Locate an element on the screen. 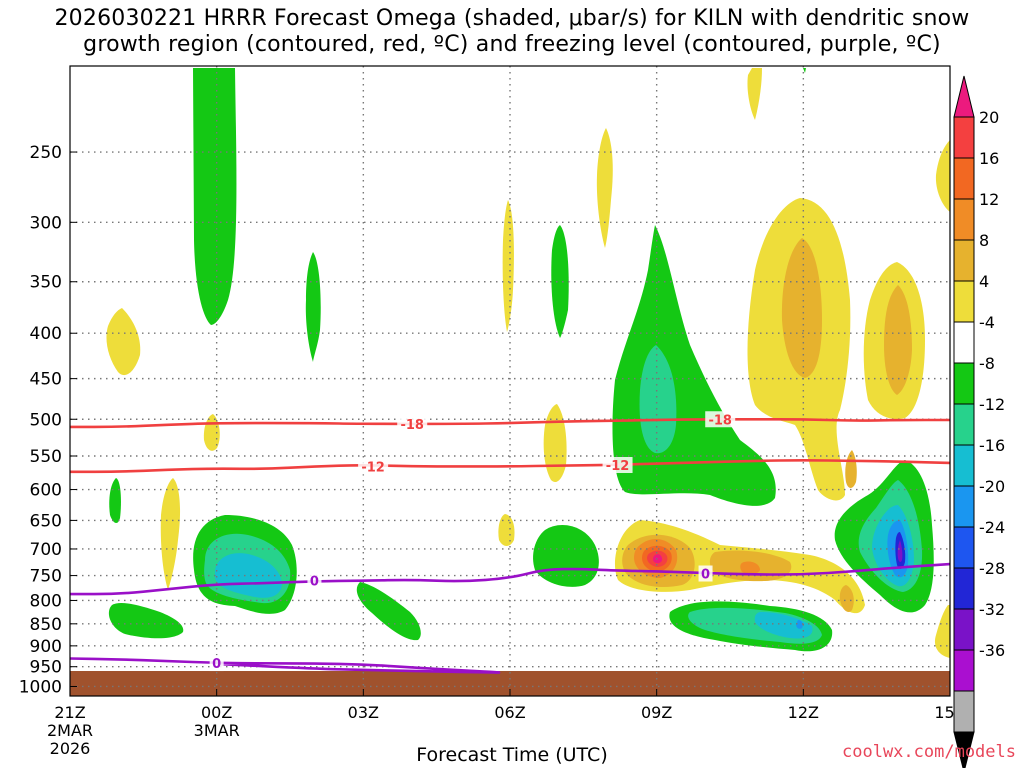 This screenshot has width=1024, height=768. colorbar-label: -12 is located at coordinates (992, 404).